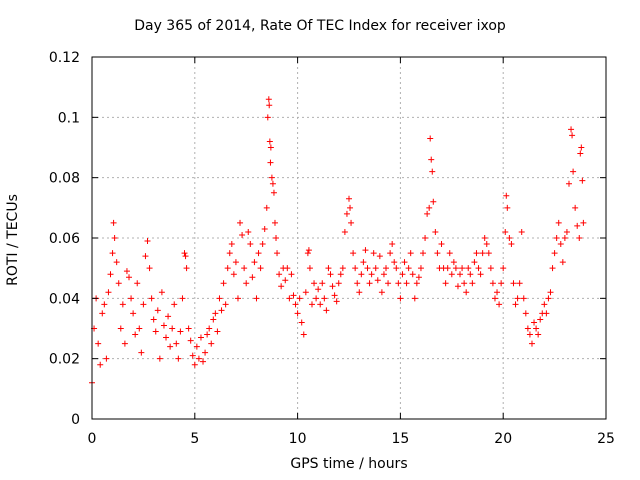 This screenshot has height=480, width=640. What do you see at coordinates (64, 239) in the screenshot?
I see `y-tick-label: 0.06` at bounding box center [64, 239].